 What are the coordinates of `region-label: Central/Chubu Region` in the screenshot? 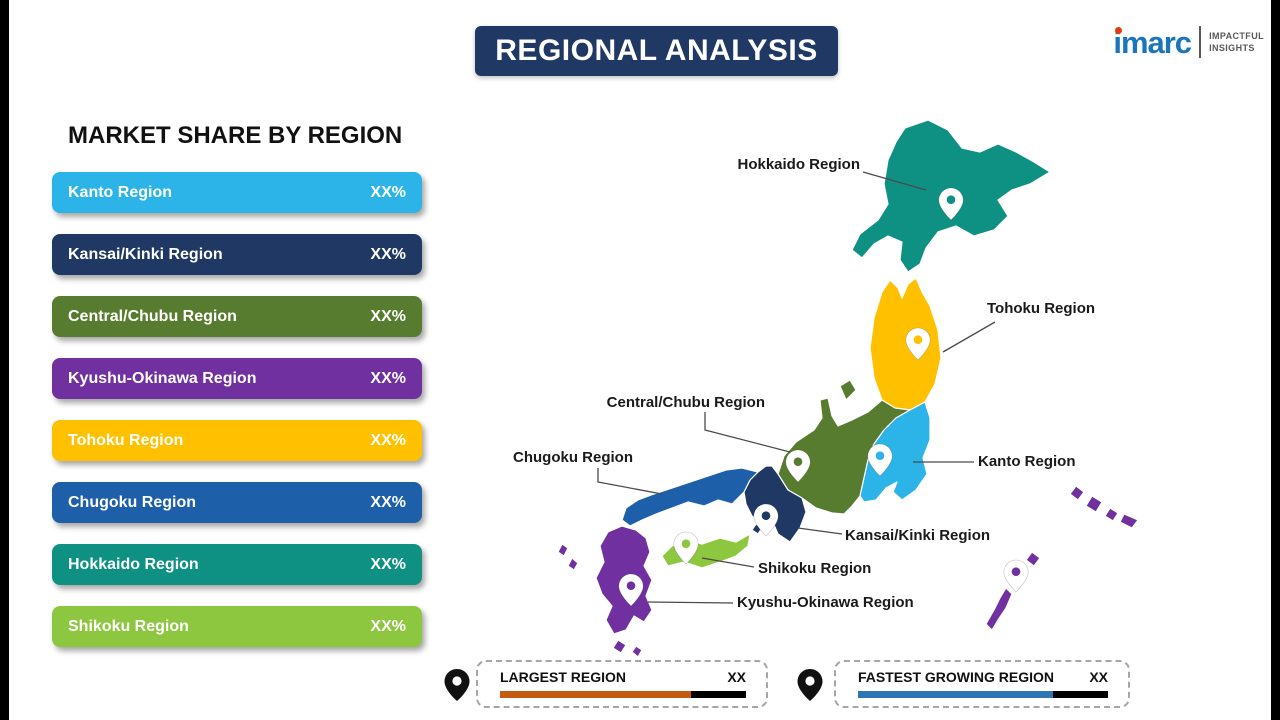 It's located at (152, 316).